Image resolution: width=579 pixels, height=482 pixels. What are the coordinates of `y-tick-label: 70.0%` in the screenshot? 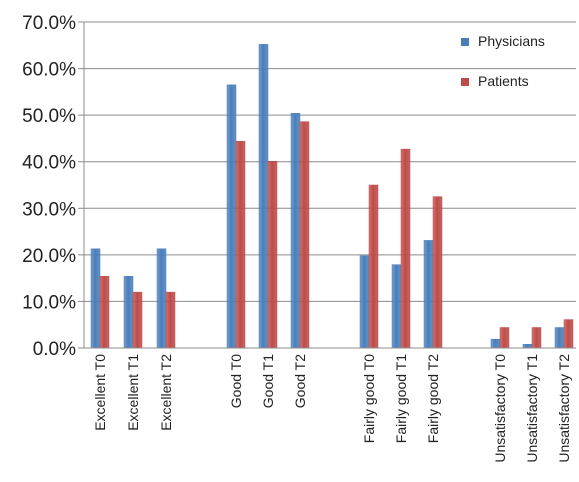 It's located at (49, 23).